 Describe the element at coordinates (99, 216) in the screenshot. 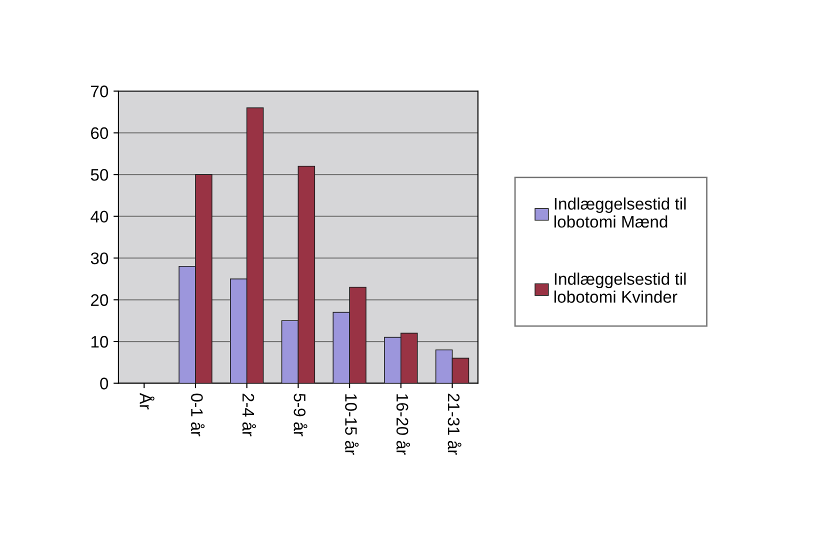

I see `y-tick-label: 40` at that location.